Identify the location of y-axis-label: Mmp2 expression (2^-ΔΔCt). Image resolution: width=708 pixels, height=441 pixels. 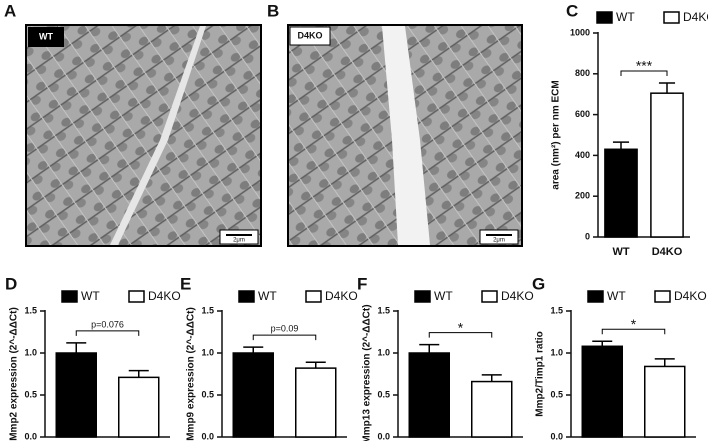
(14, 374).